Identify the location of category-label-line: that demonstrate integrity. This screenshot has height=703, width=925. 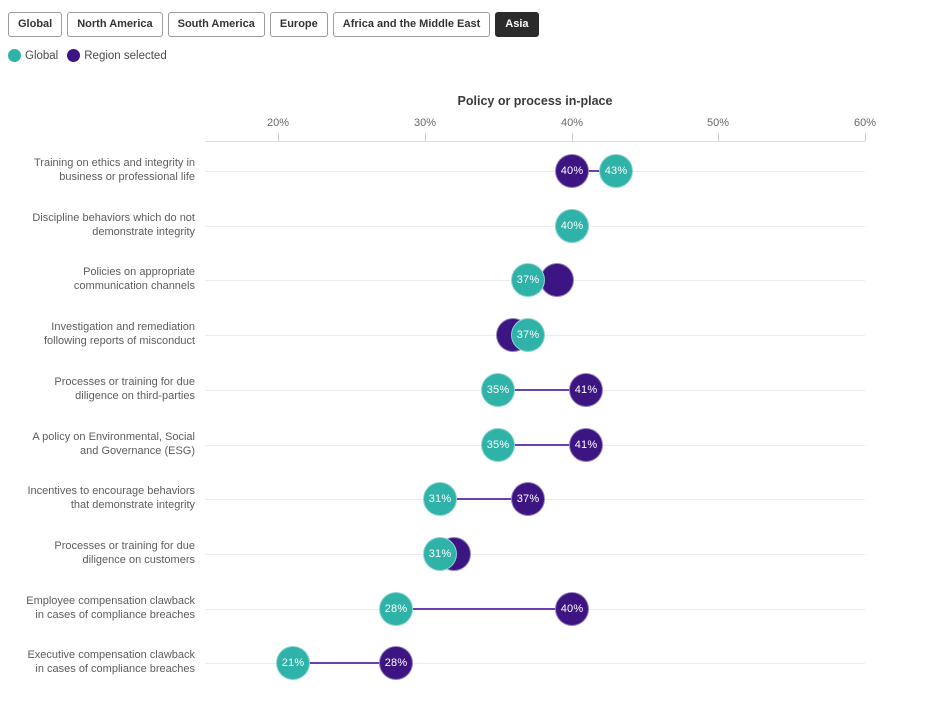
(132, 504).